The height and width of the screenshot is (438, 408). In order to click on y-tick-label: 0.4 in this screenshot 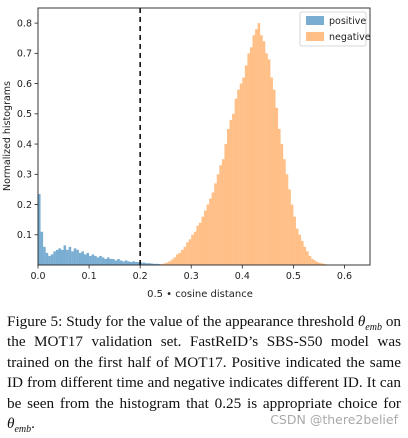, I will do `click(24, 144)`.